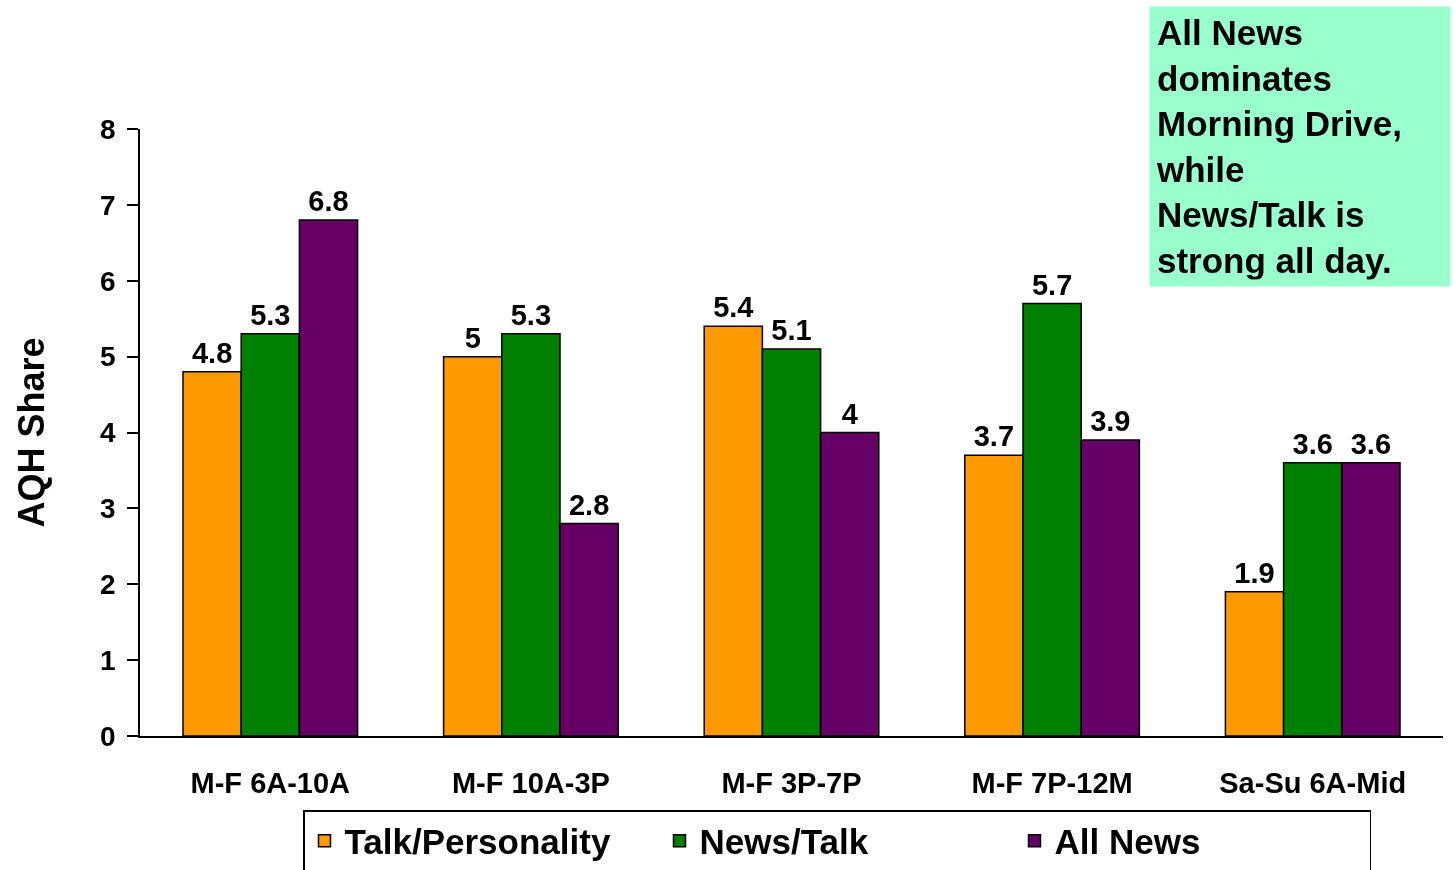 This screenshot has height=870, width=1453. I want to click on x-tick-label: Sa-Su 6A-Mid, so click(1313, 782).